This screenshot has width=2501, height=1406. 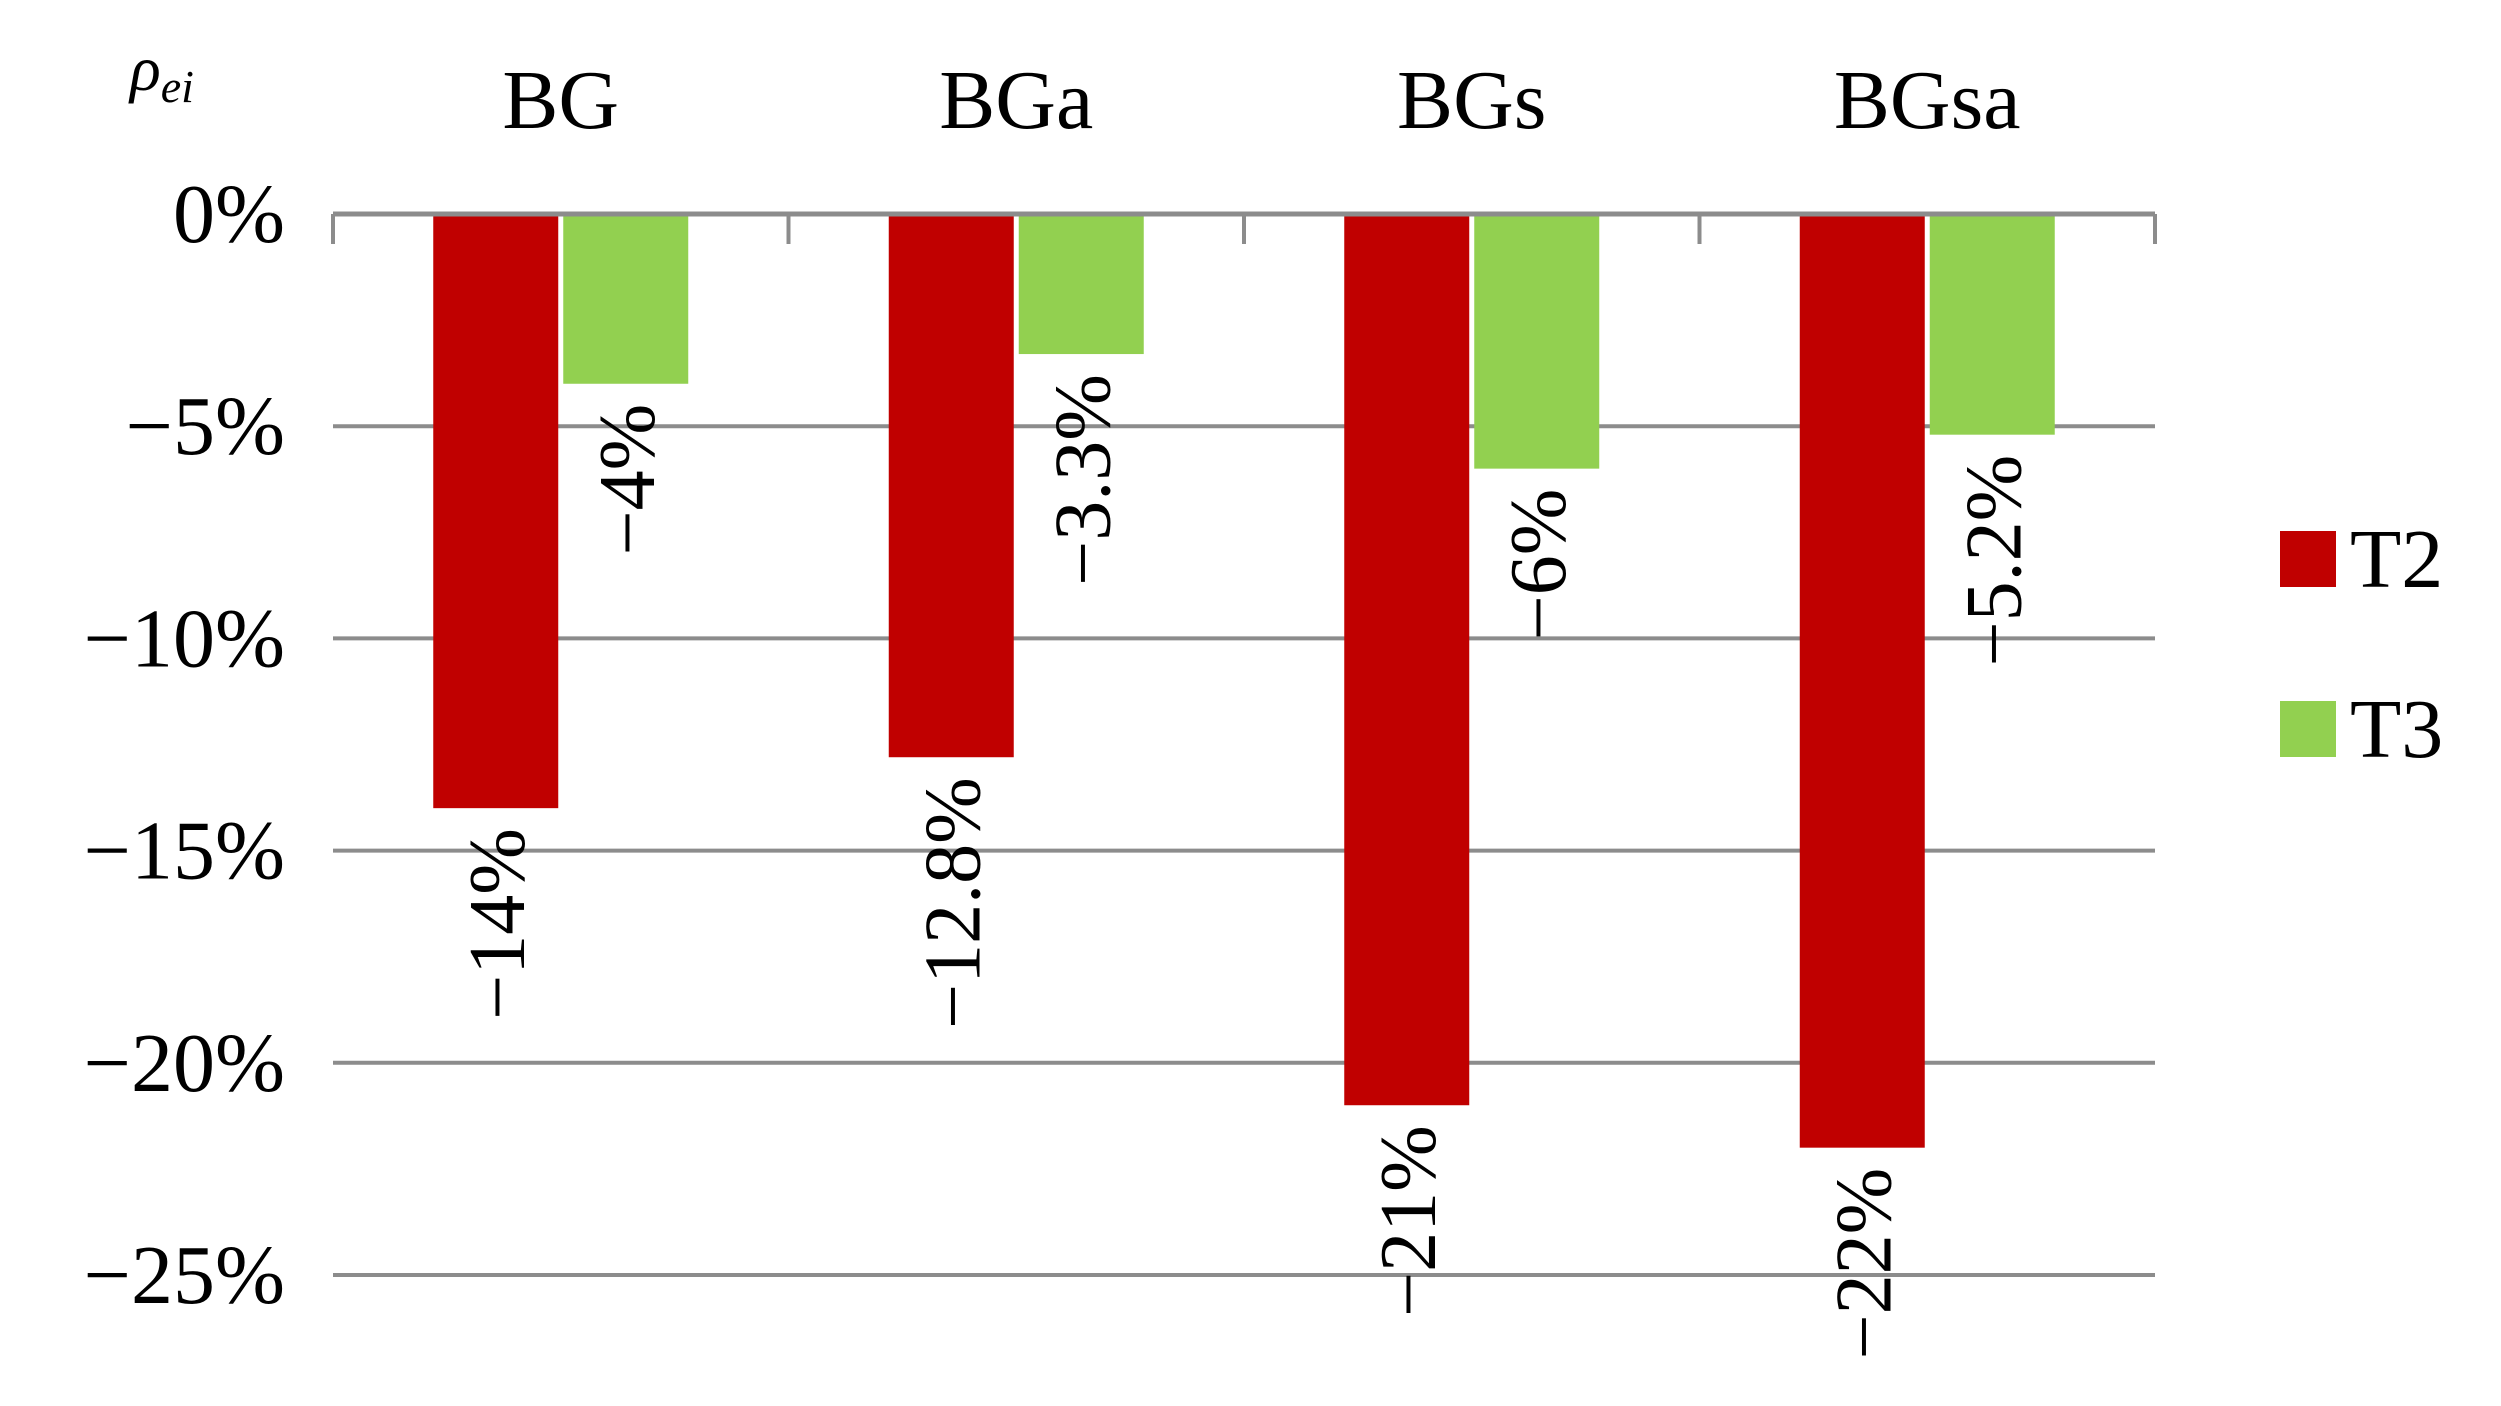 I want to click on bar-t2-bgsa, so click(x=1862, y=681).